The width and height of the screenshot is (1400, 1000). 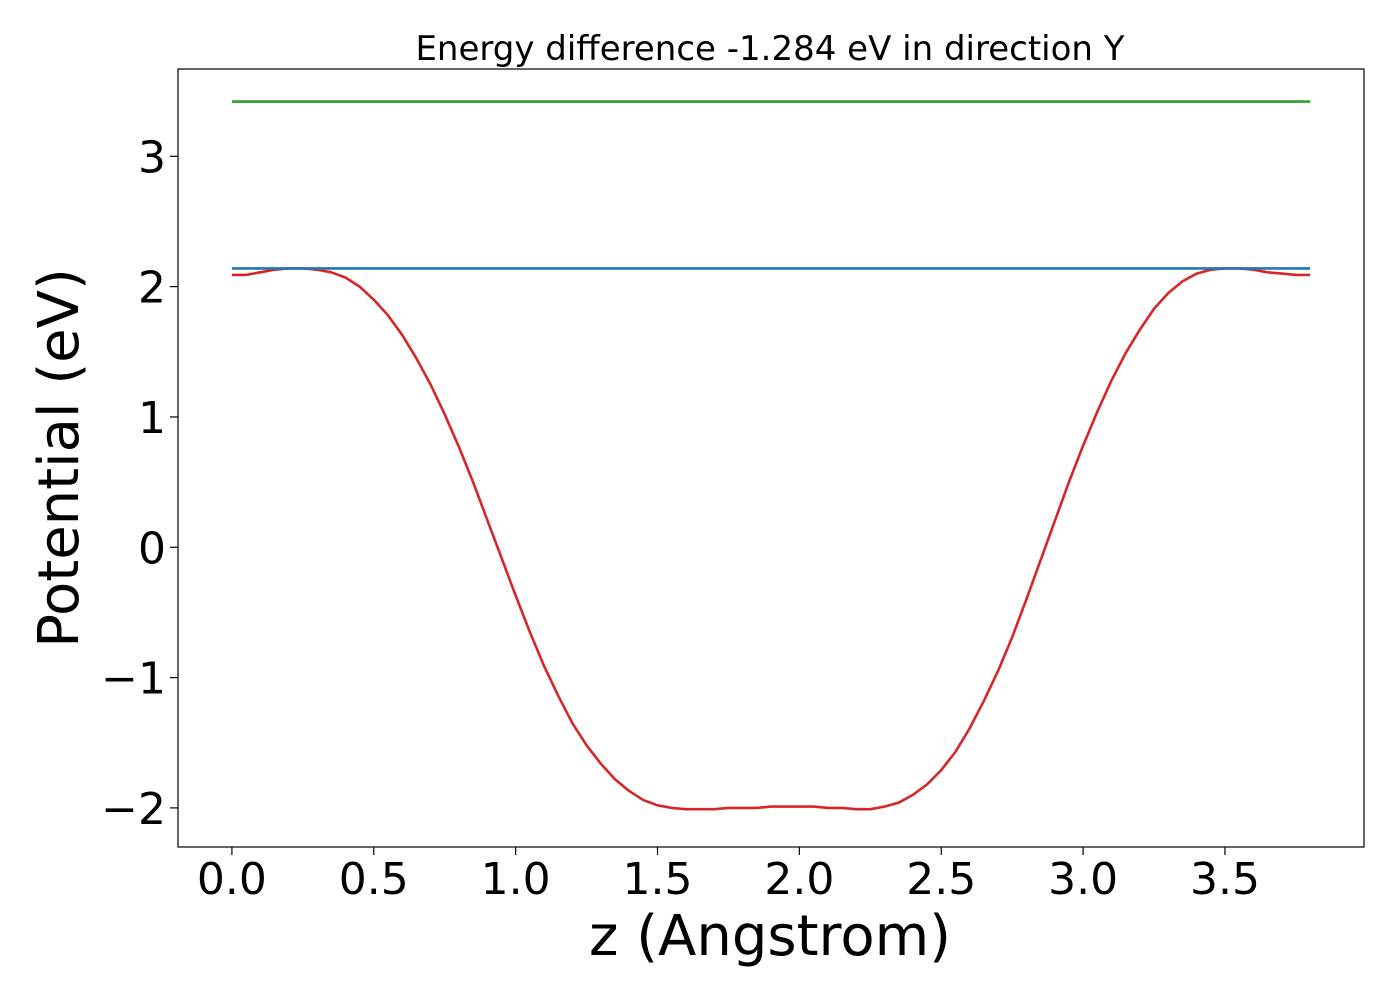 What do you see at coordinates (658, 879) in the screenshot?
I see `x-tick-label: 1.5` at bounding box center [658, 879].